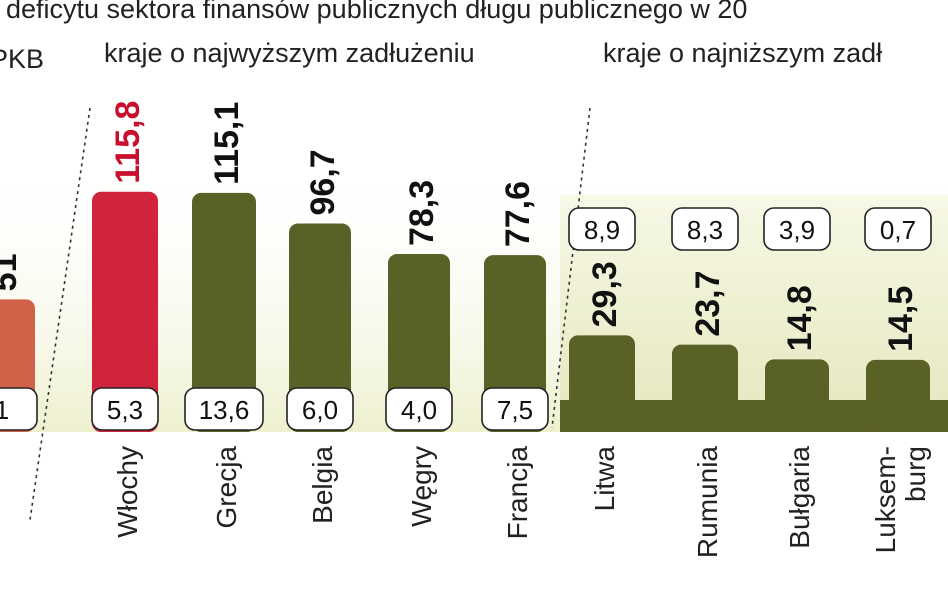  I want to click on deficit-label-0: 1, so click(4, 410).